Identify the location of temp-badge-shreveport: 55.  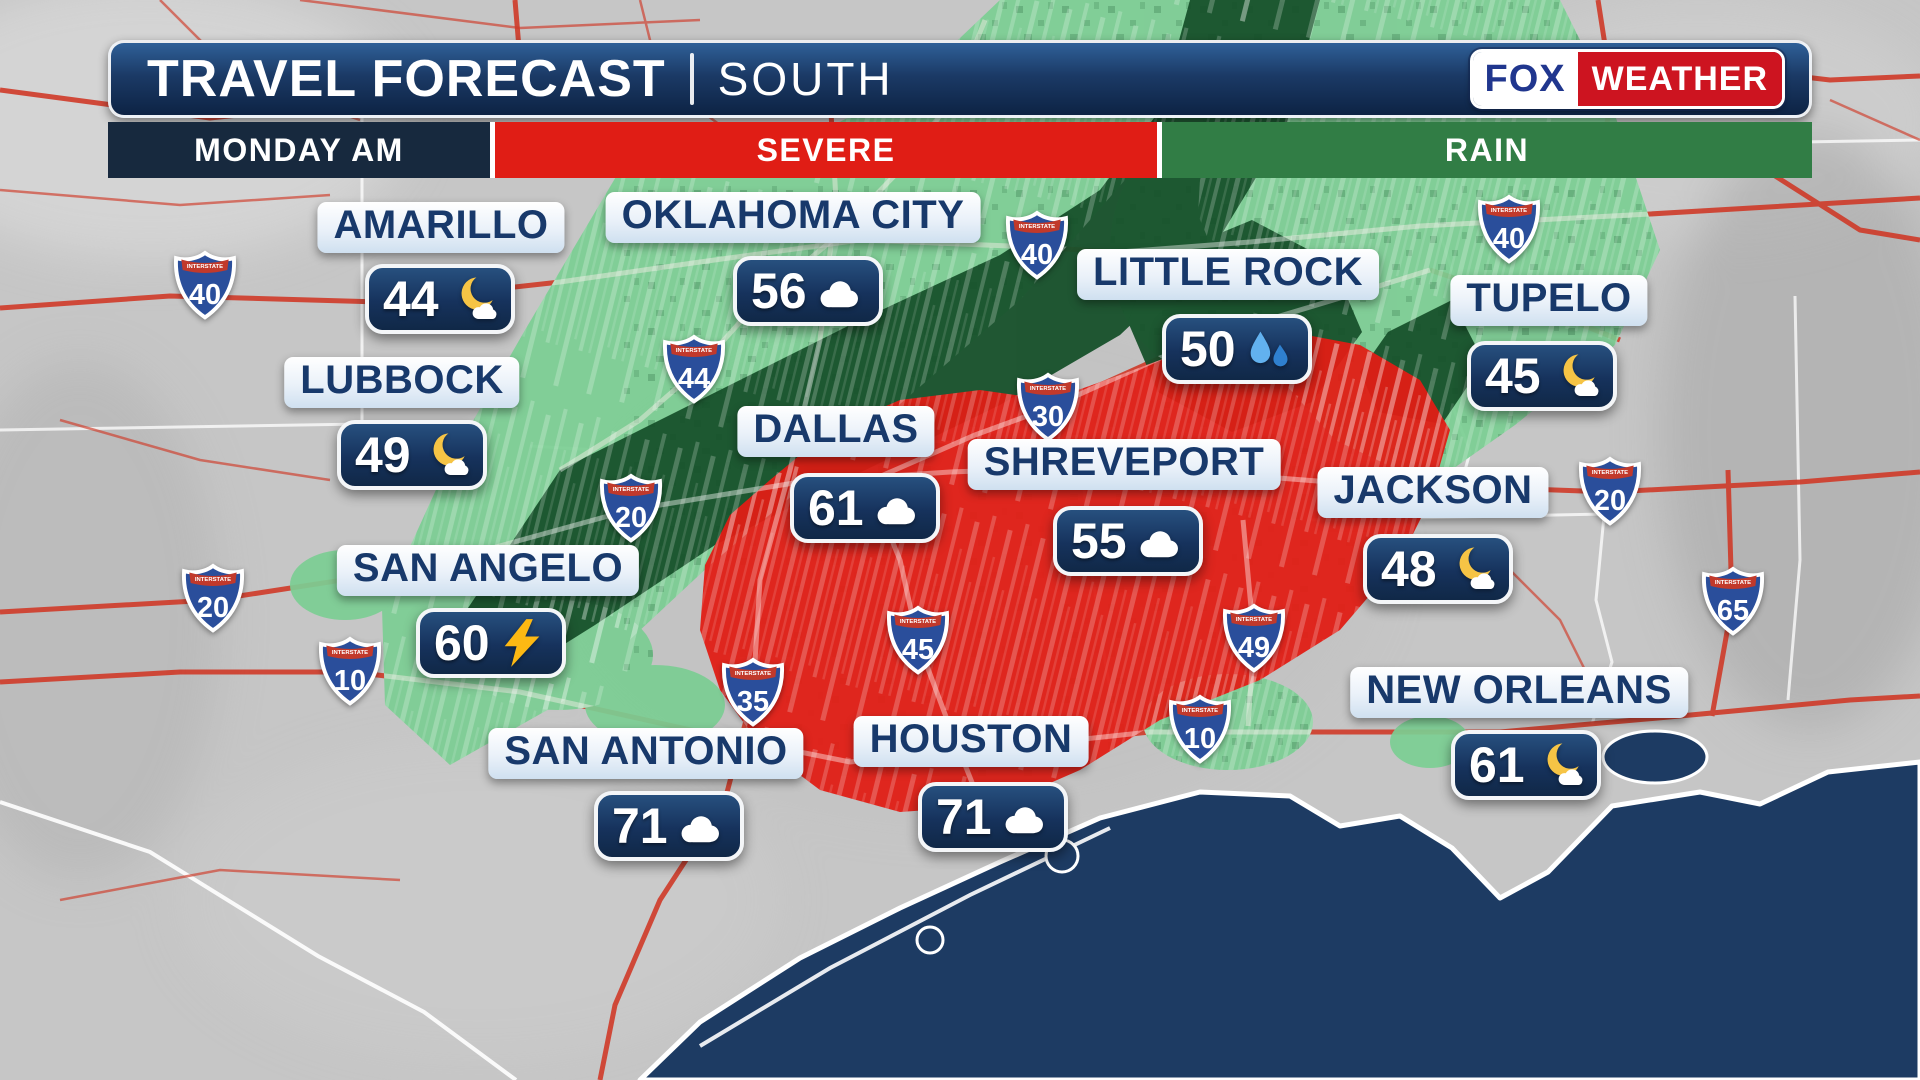
(1128, 541).